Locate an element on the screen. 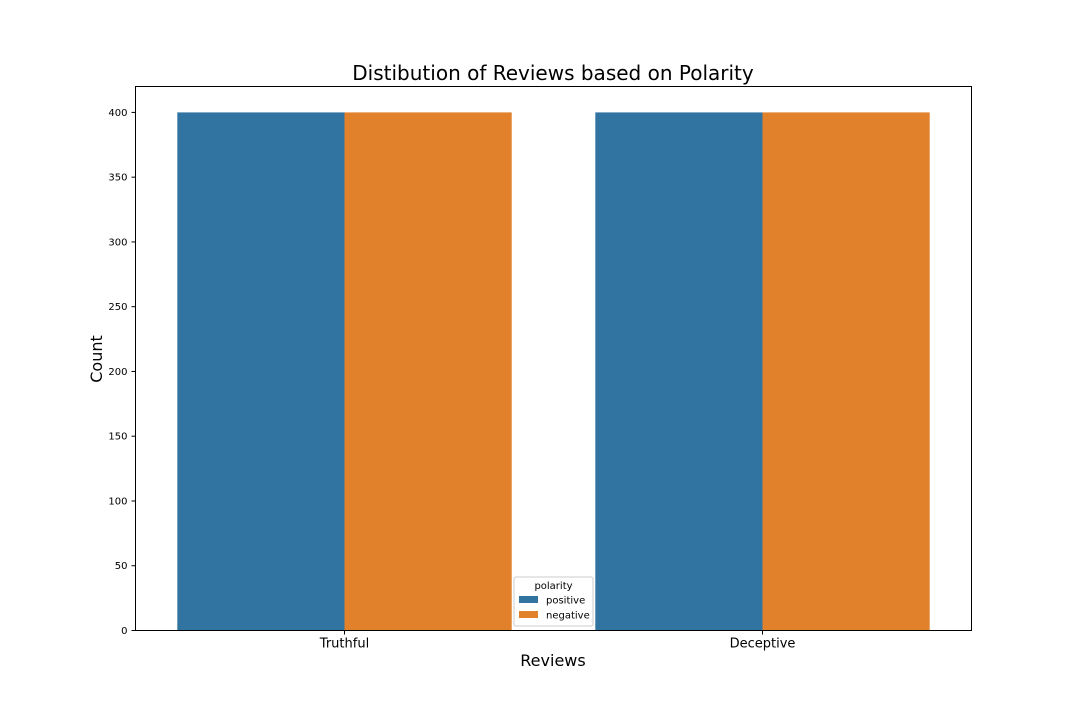  y-tick-label: 0 is located at coordinates (124, 631).